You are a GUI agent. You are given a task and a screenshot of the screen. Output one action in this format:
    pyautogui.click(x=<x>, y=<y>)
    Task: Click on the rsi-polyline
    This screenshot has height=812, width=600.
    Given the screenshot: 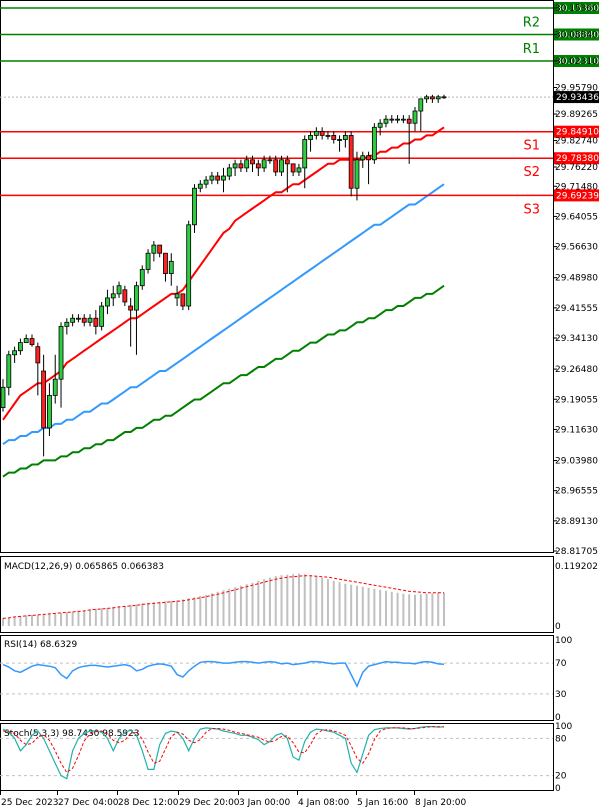 What is the action you would take?
    pyautogui.click(x=223, y=674)
    